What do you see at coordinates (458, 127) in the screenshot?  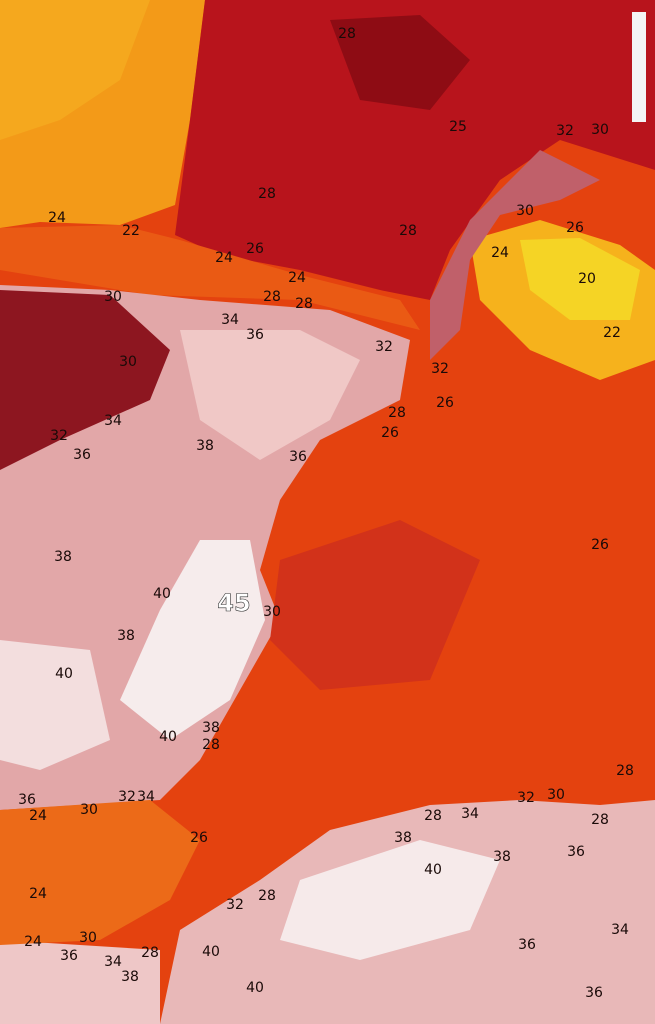 I see `contour-label: 25` at bounding box center [458, 127].